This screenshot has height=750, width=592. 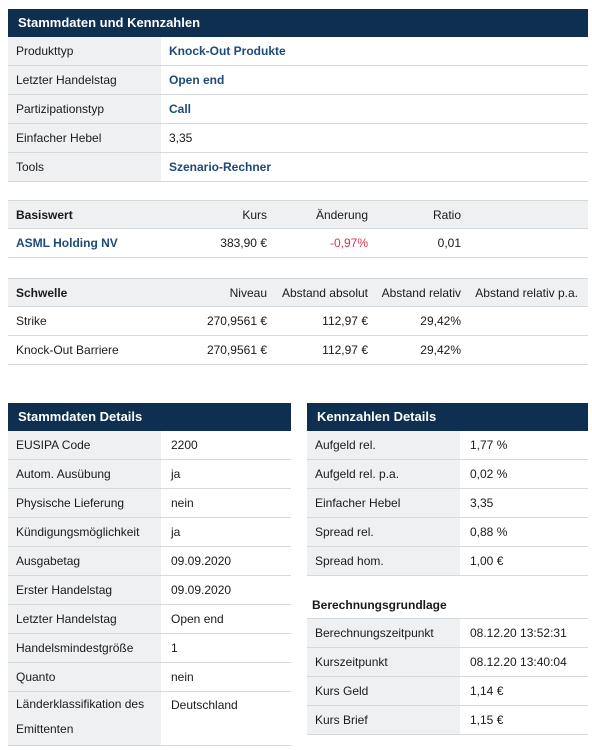 I want to click on detail-row: Aufgeld rel. p.a. 0,02 %, so click(x=447, y=474).